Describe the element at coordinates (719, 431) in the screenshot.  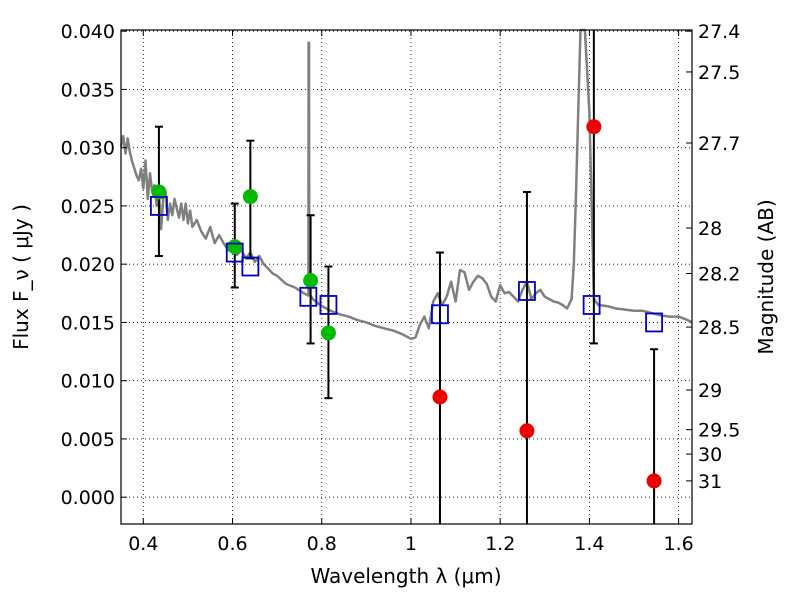
I see `right-tick-label-7: 29.5` at that location.